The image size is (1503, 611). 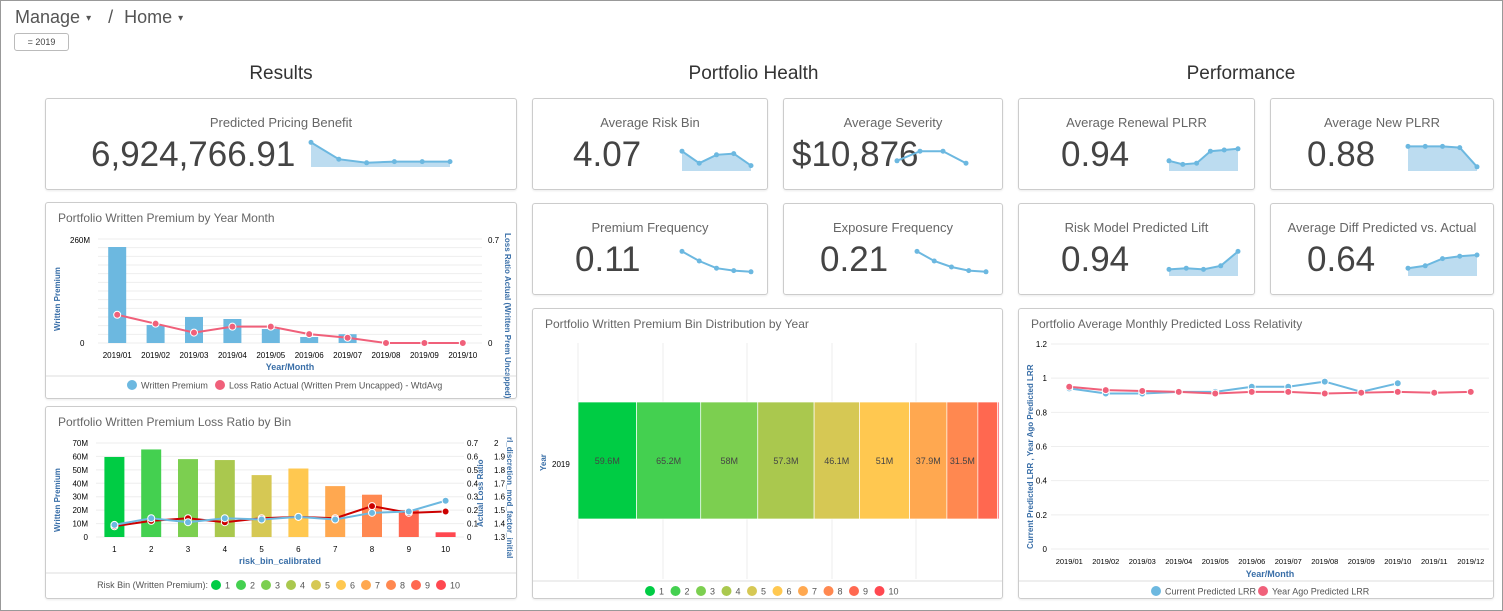 What do you see at coordinates (650, 249) in the screenshot?
I see `kpi-premium-frequency: Premium Frequency 0.11` at bounding box center [650, 249].